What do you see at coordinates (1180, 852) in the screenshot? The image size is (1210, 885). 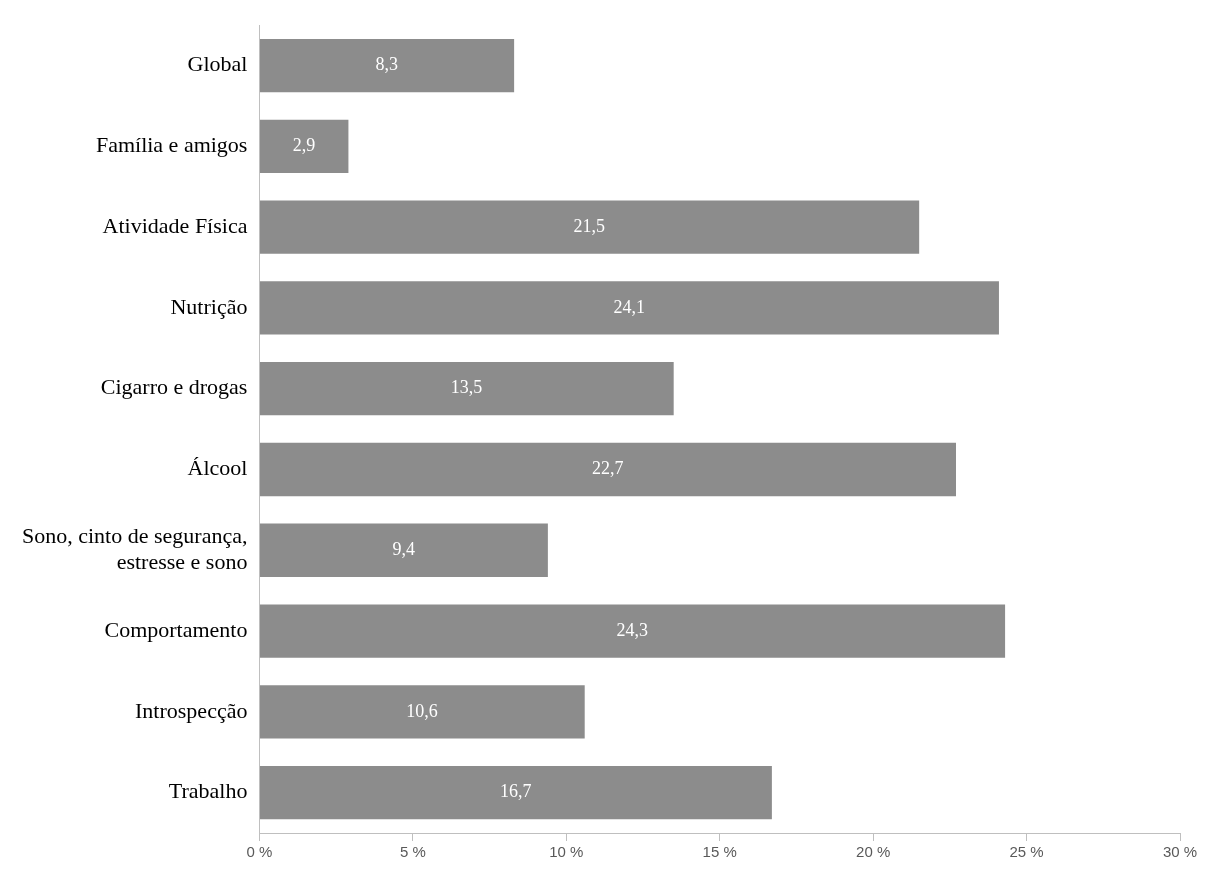 I see `x-tick-label: 30 %` at bounding box center [1180, 852].